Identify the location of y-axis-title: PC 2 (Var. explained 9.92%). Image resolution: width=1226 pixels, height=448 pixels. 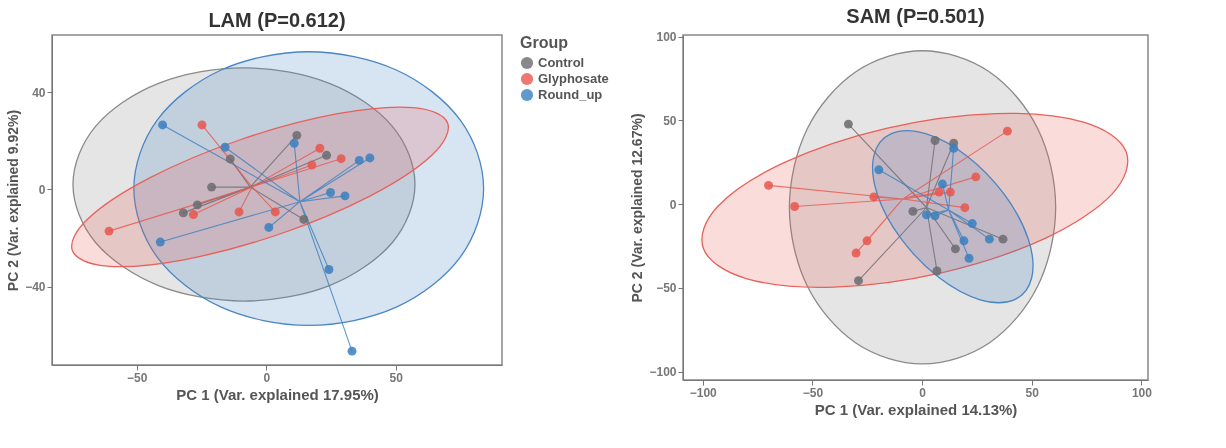
(13, 200).